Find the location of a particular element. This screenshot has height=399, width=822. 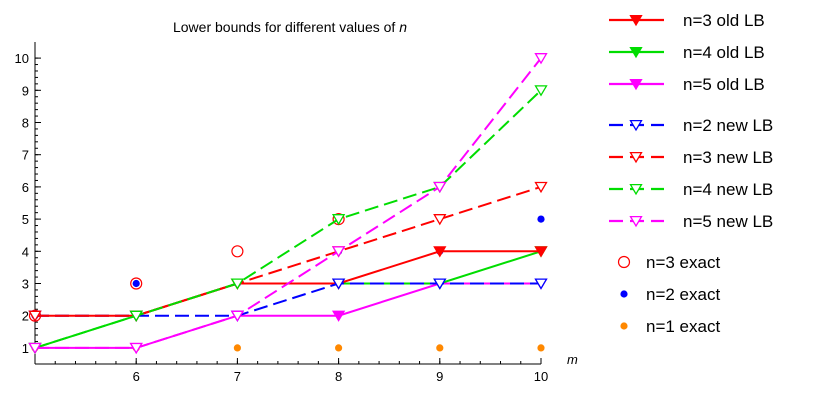

legend-label: n=4 new LB is located at coordinates (728, 189).